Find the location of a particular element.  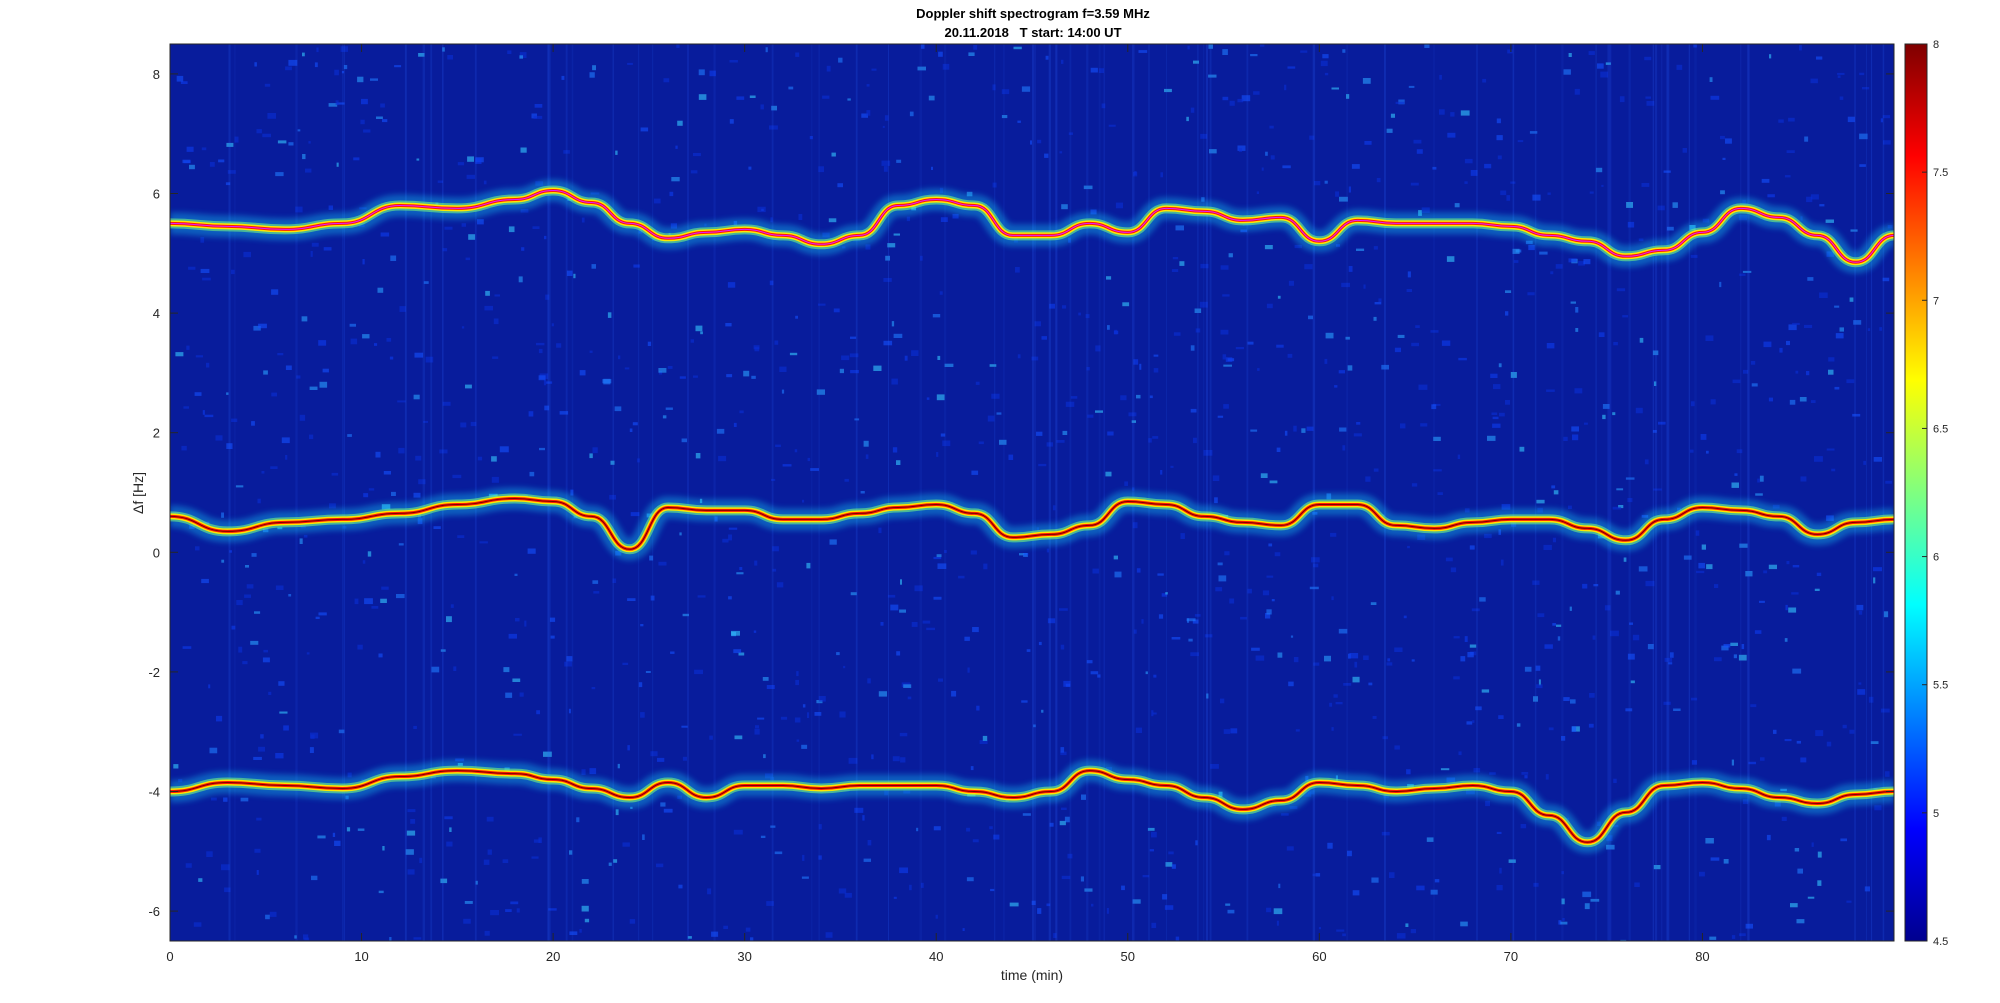

x-axis-label: time (min) is located at coordinates (1032, 975).